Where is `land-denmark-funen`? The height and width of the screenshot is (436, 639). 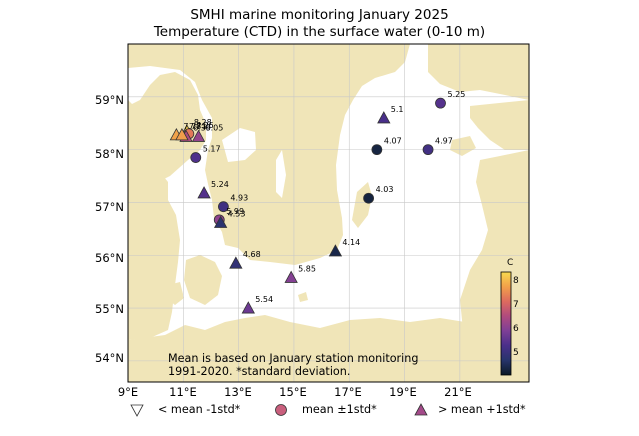 land-denmark-funen is located at coordinates (175, 293).